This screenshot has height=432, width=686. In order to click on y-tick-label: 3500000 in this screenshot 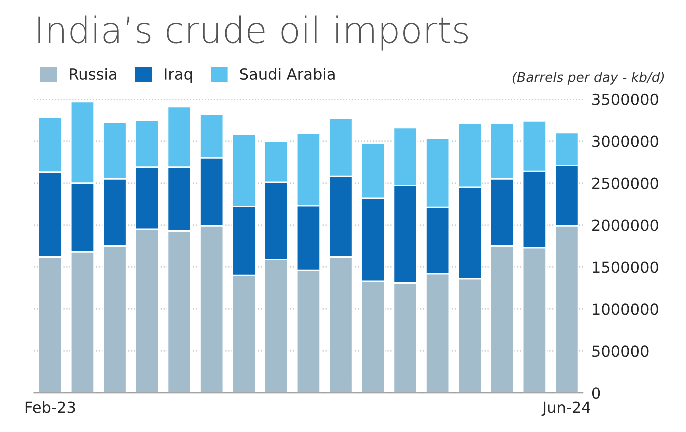, I will do `click(625, 100)`.